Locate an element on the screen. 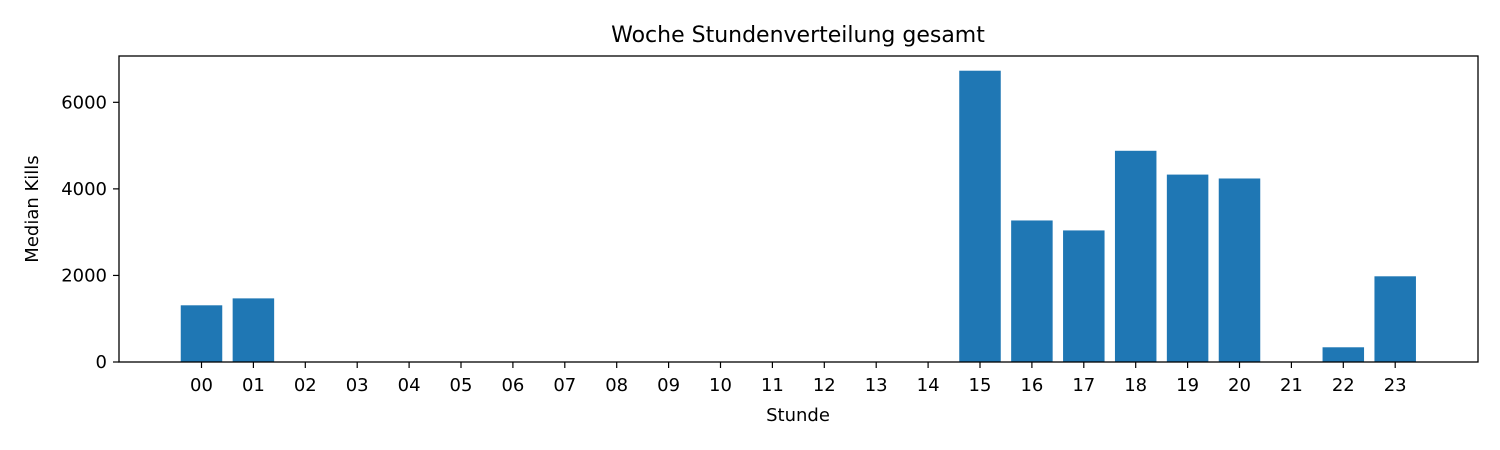  x-tick-label: 03 is located at coordinates (357, 385).